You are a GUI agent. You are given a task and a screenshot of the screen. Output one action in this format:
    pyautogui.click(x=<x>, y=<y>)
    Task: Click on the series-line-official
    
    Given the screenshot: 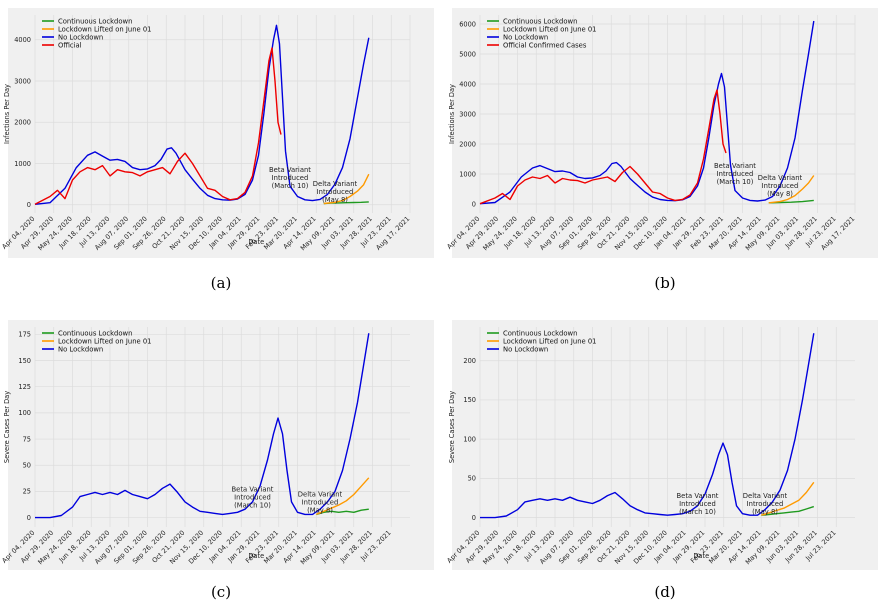 What is the action you would take?
    pyautogui.click(x=158, y=126)
    